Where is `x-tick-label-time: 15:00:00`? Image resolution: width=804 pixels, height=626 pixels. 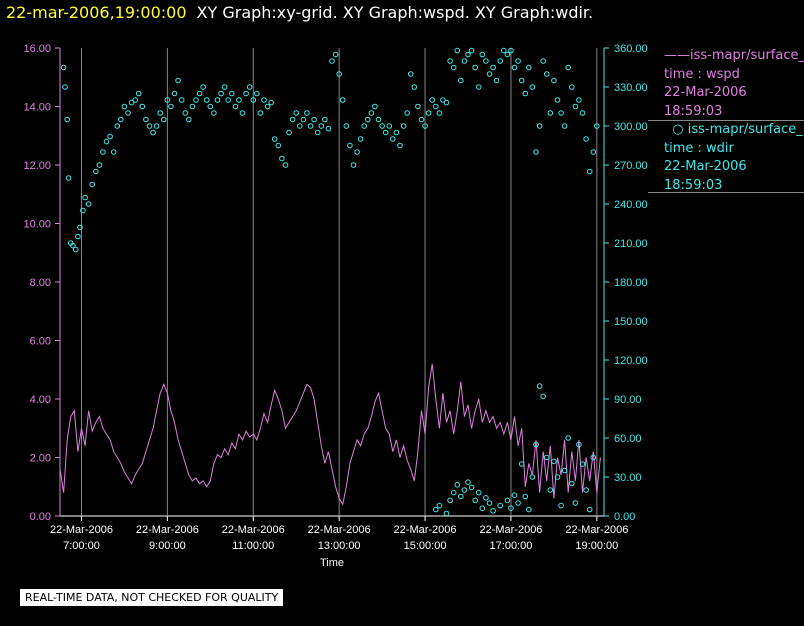
x-tick-label-time: 15:00:00 is located at coordinates (425, 546).